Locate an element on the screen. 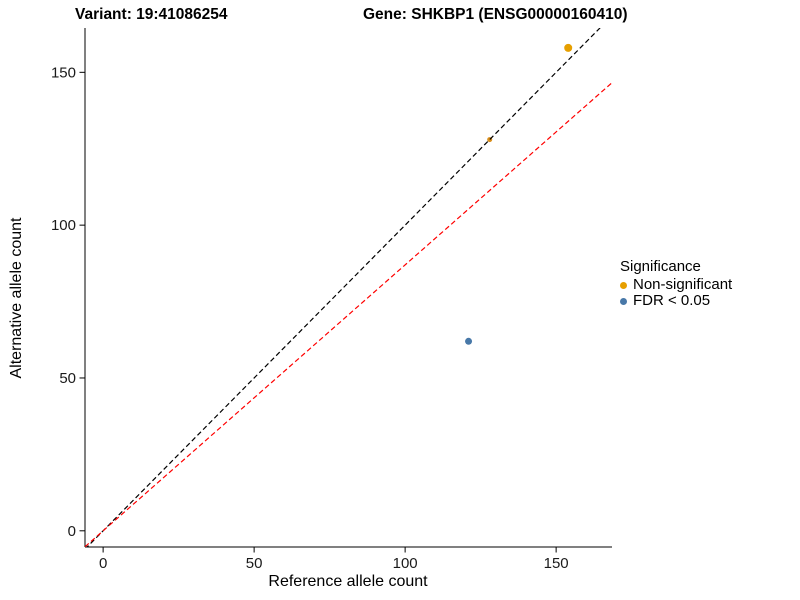  y-tick-label: 50 is located at coordinates (67, 378).